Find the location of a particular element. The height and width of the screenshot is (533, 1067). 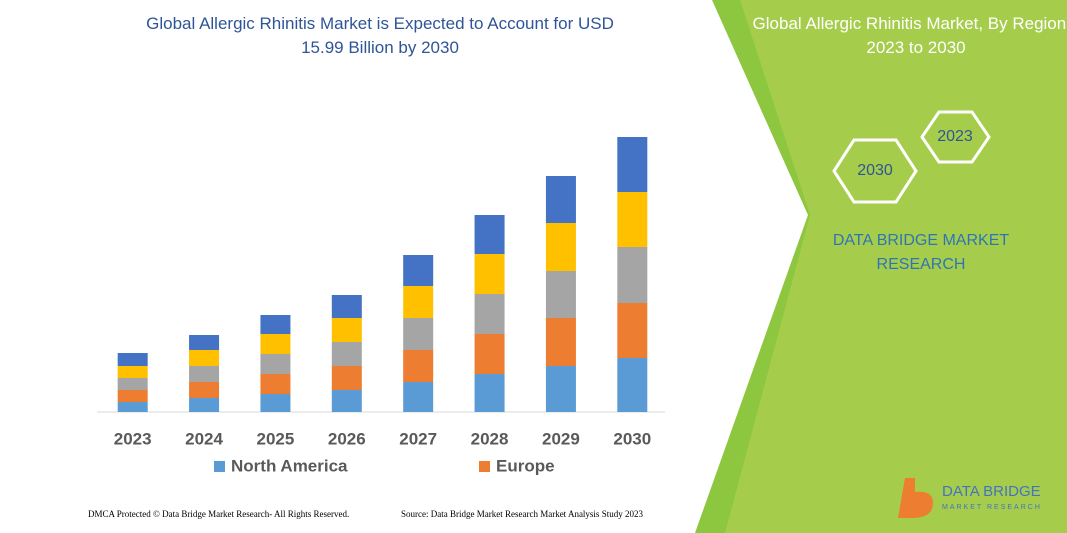

x-tick-label: 2027 is located at coordinates (418, 438).